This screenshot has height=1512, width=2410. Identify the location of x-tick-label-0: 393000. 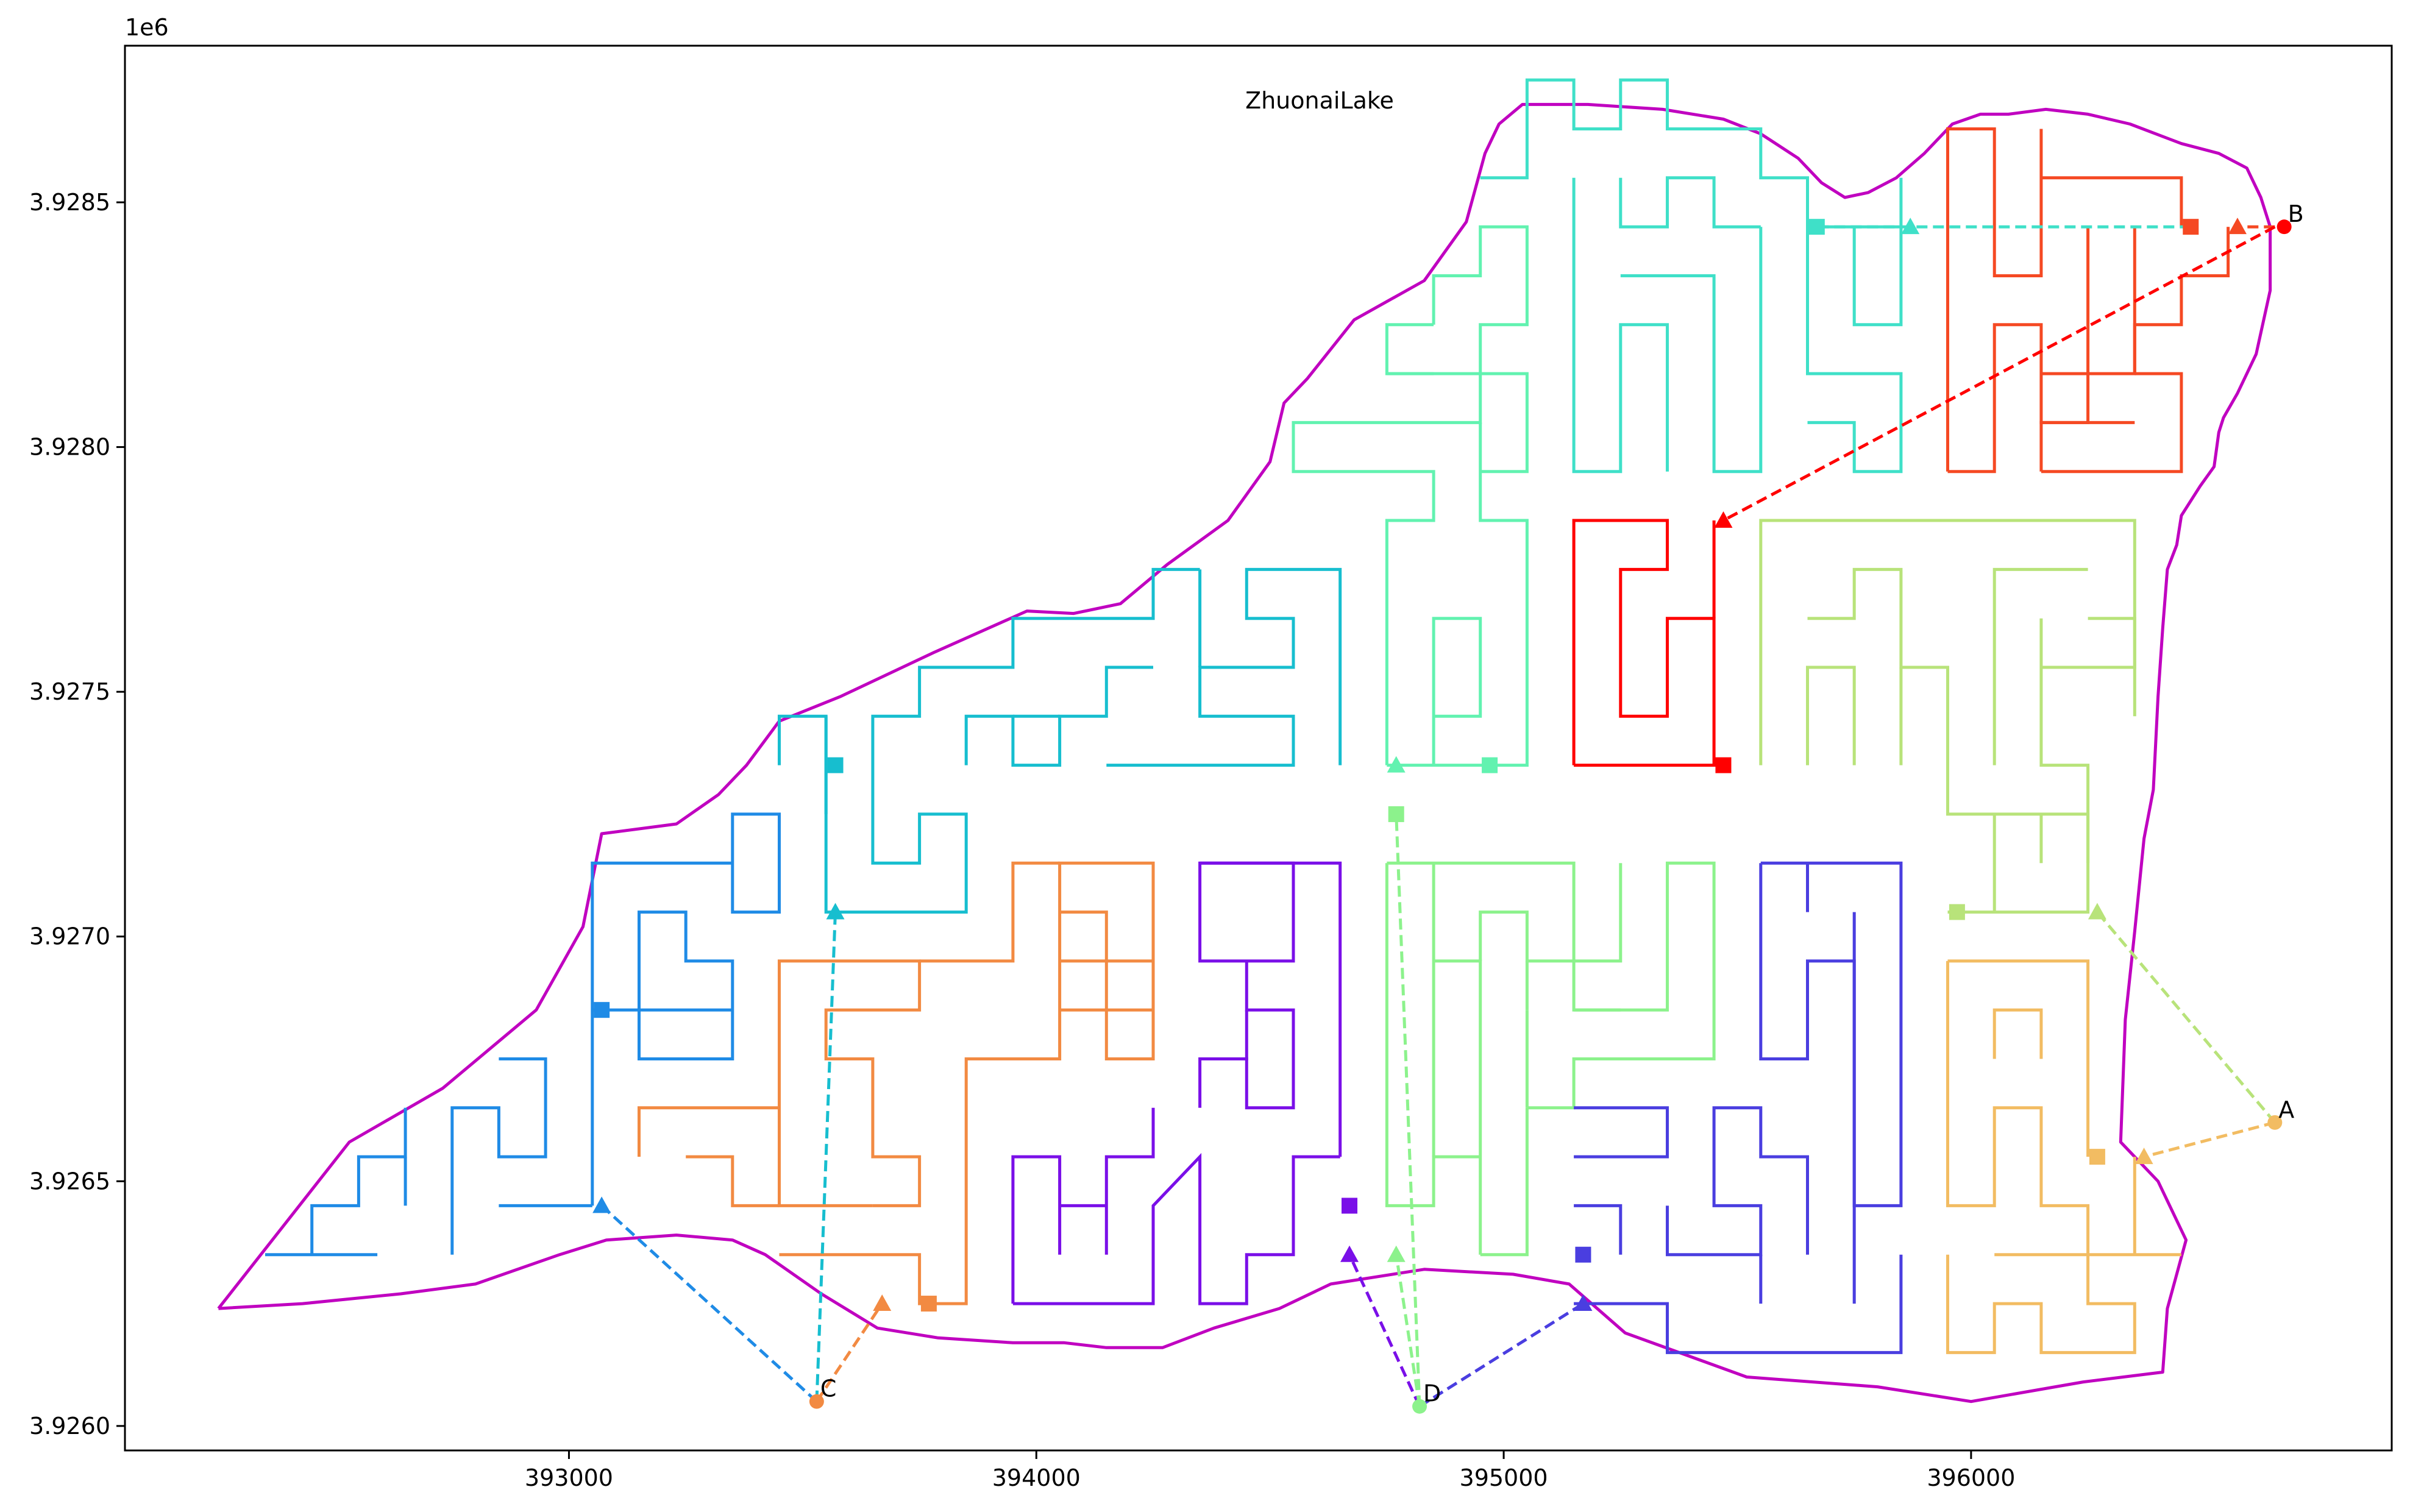
(569, 1477).